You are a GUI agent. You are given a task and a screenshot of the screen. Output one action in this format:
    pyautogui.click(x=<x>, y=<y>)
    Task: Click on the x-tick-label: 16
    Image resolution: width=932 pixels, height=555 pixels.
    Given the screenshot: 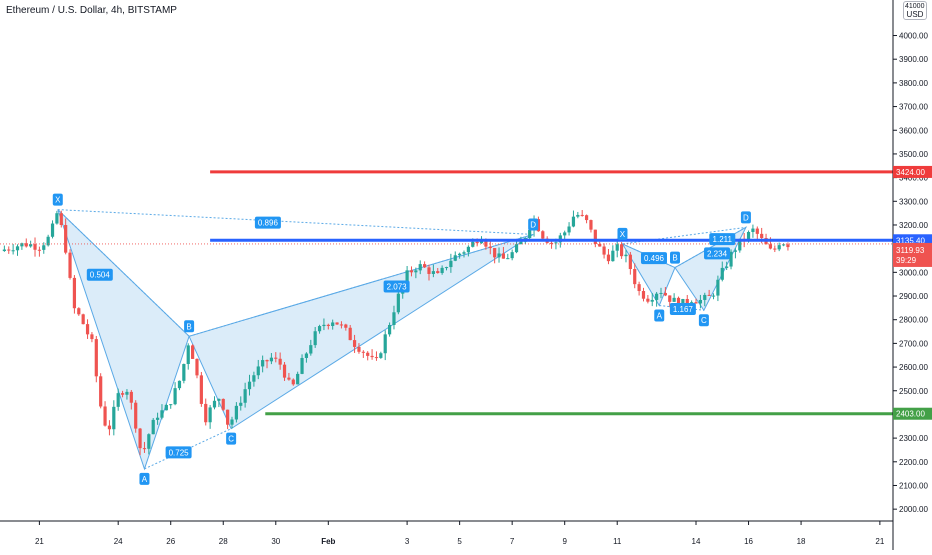 What is the action you would take?
    pyautogui.click(x=748, y=541)
    